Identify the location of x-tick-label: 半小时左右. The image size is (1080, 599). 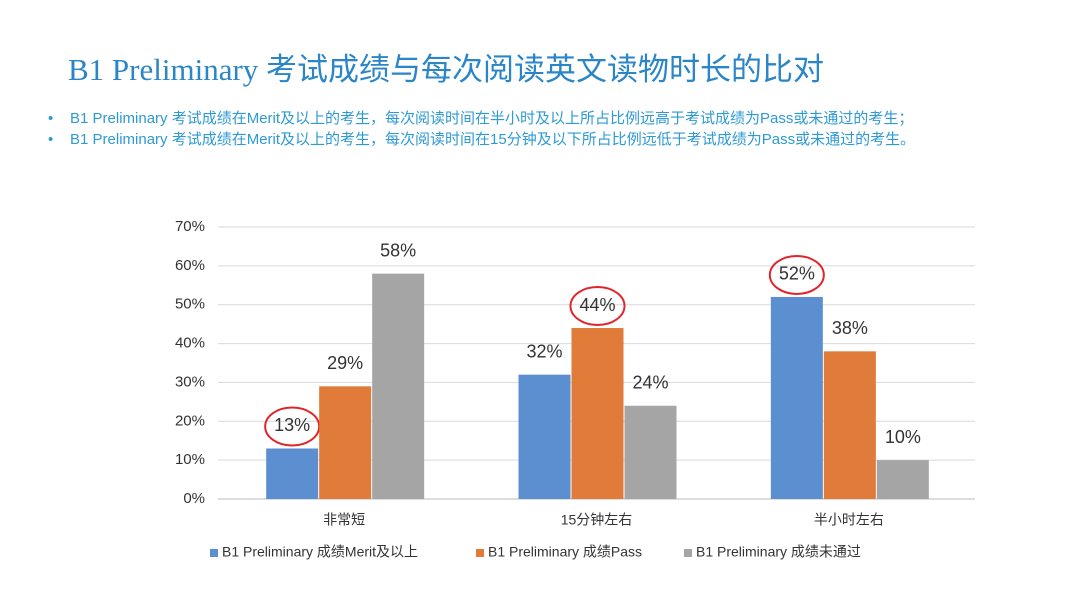
(849, 520).